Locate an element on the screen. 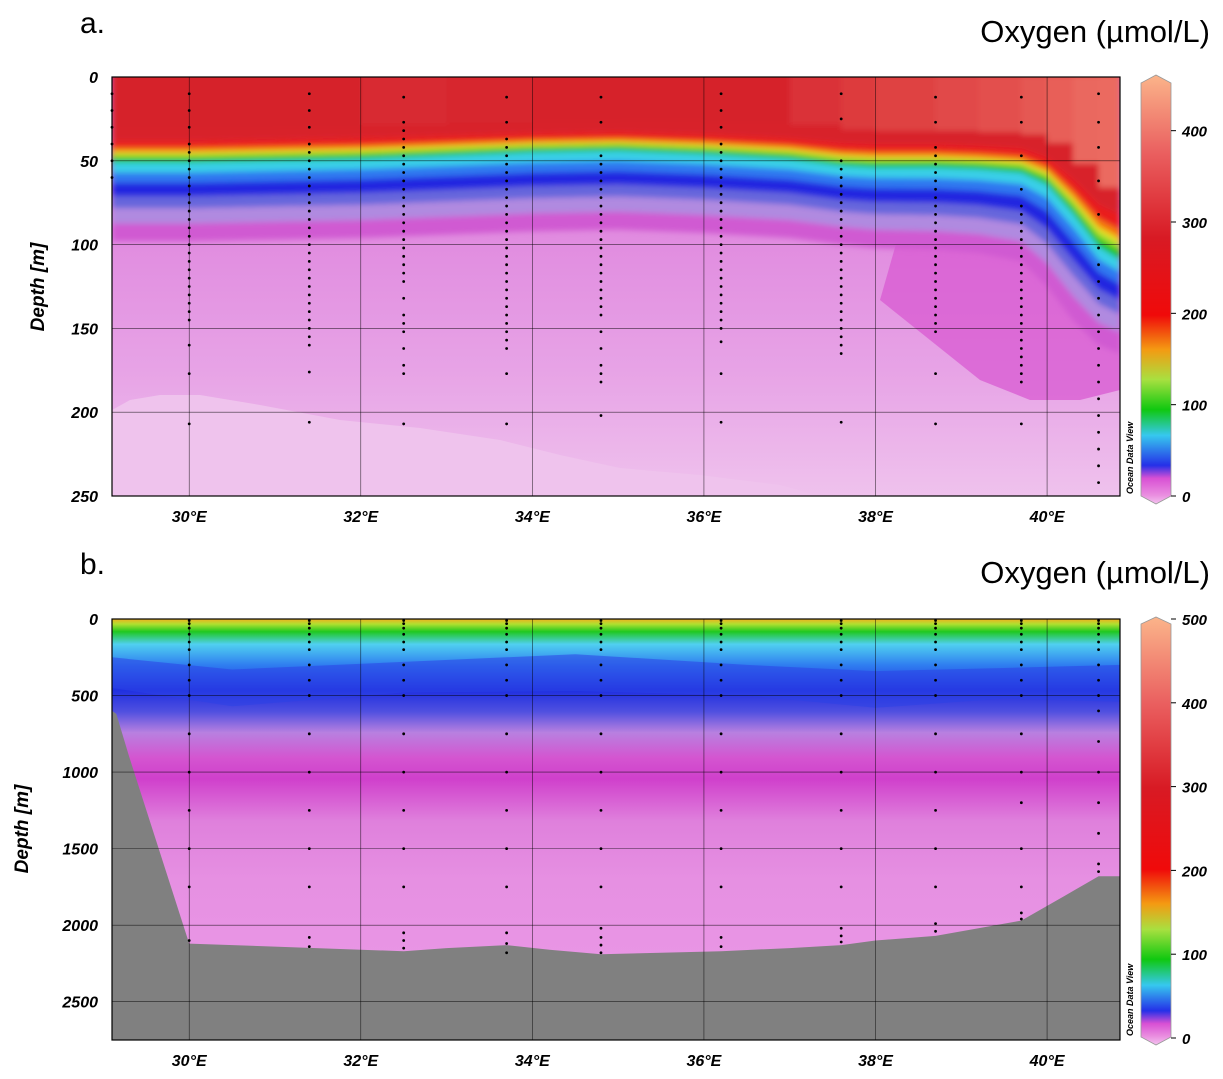 The width and height of the screenshot is (1223, 1079). x-tick-label: 34°E is located at coordinates (533, 1061).